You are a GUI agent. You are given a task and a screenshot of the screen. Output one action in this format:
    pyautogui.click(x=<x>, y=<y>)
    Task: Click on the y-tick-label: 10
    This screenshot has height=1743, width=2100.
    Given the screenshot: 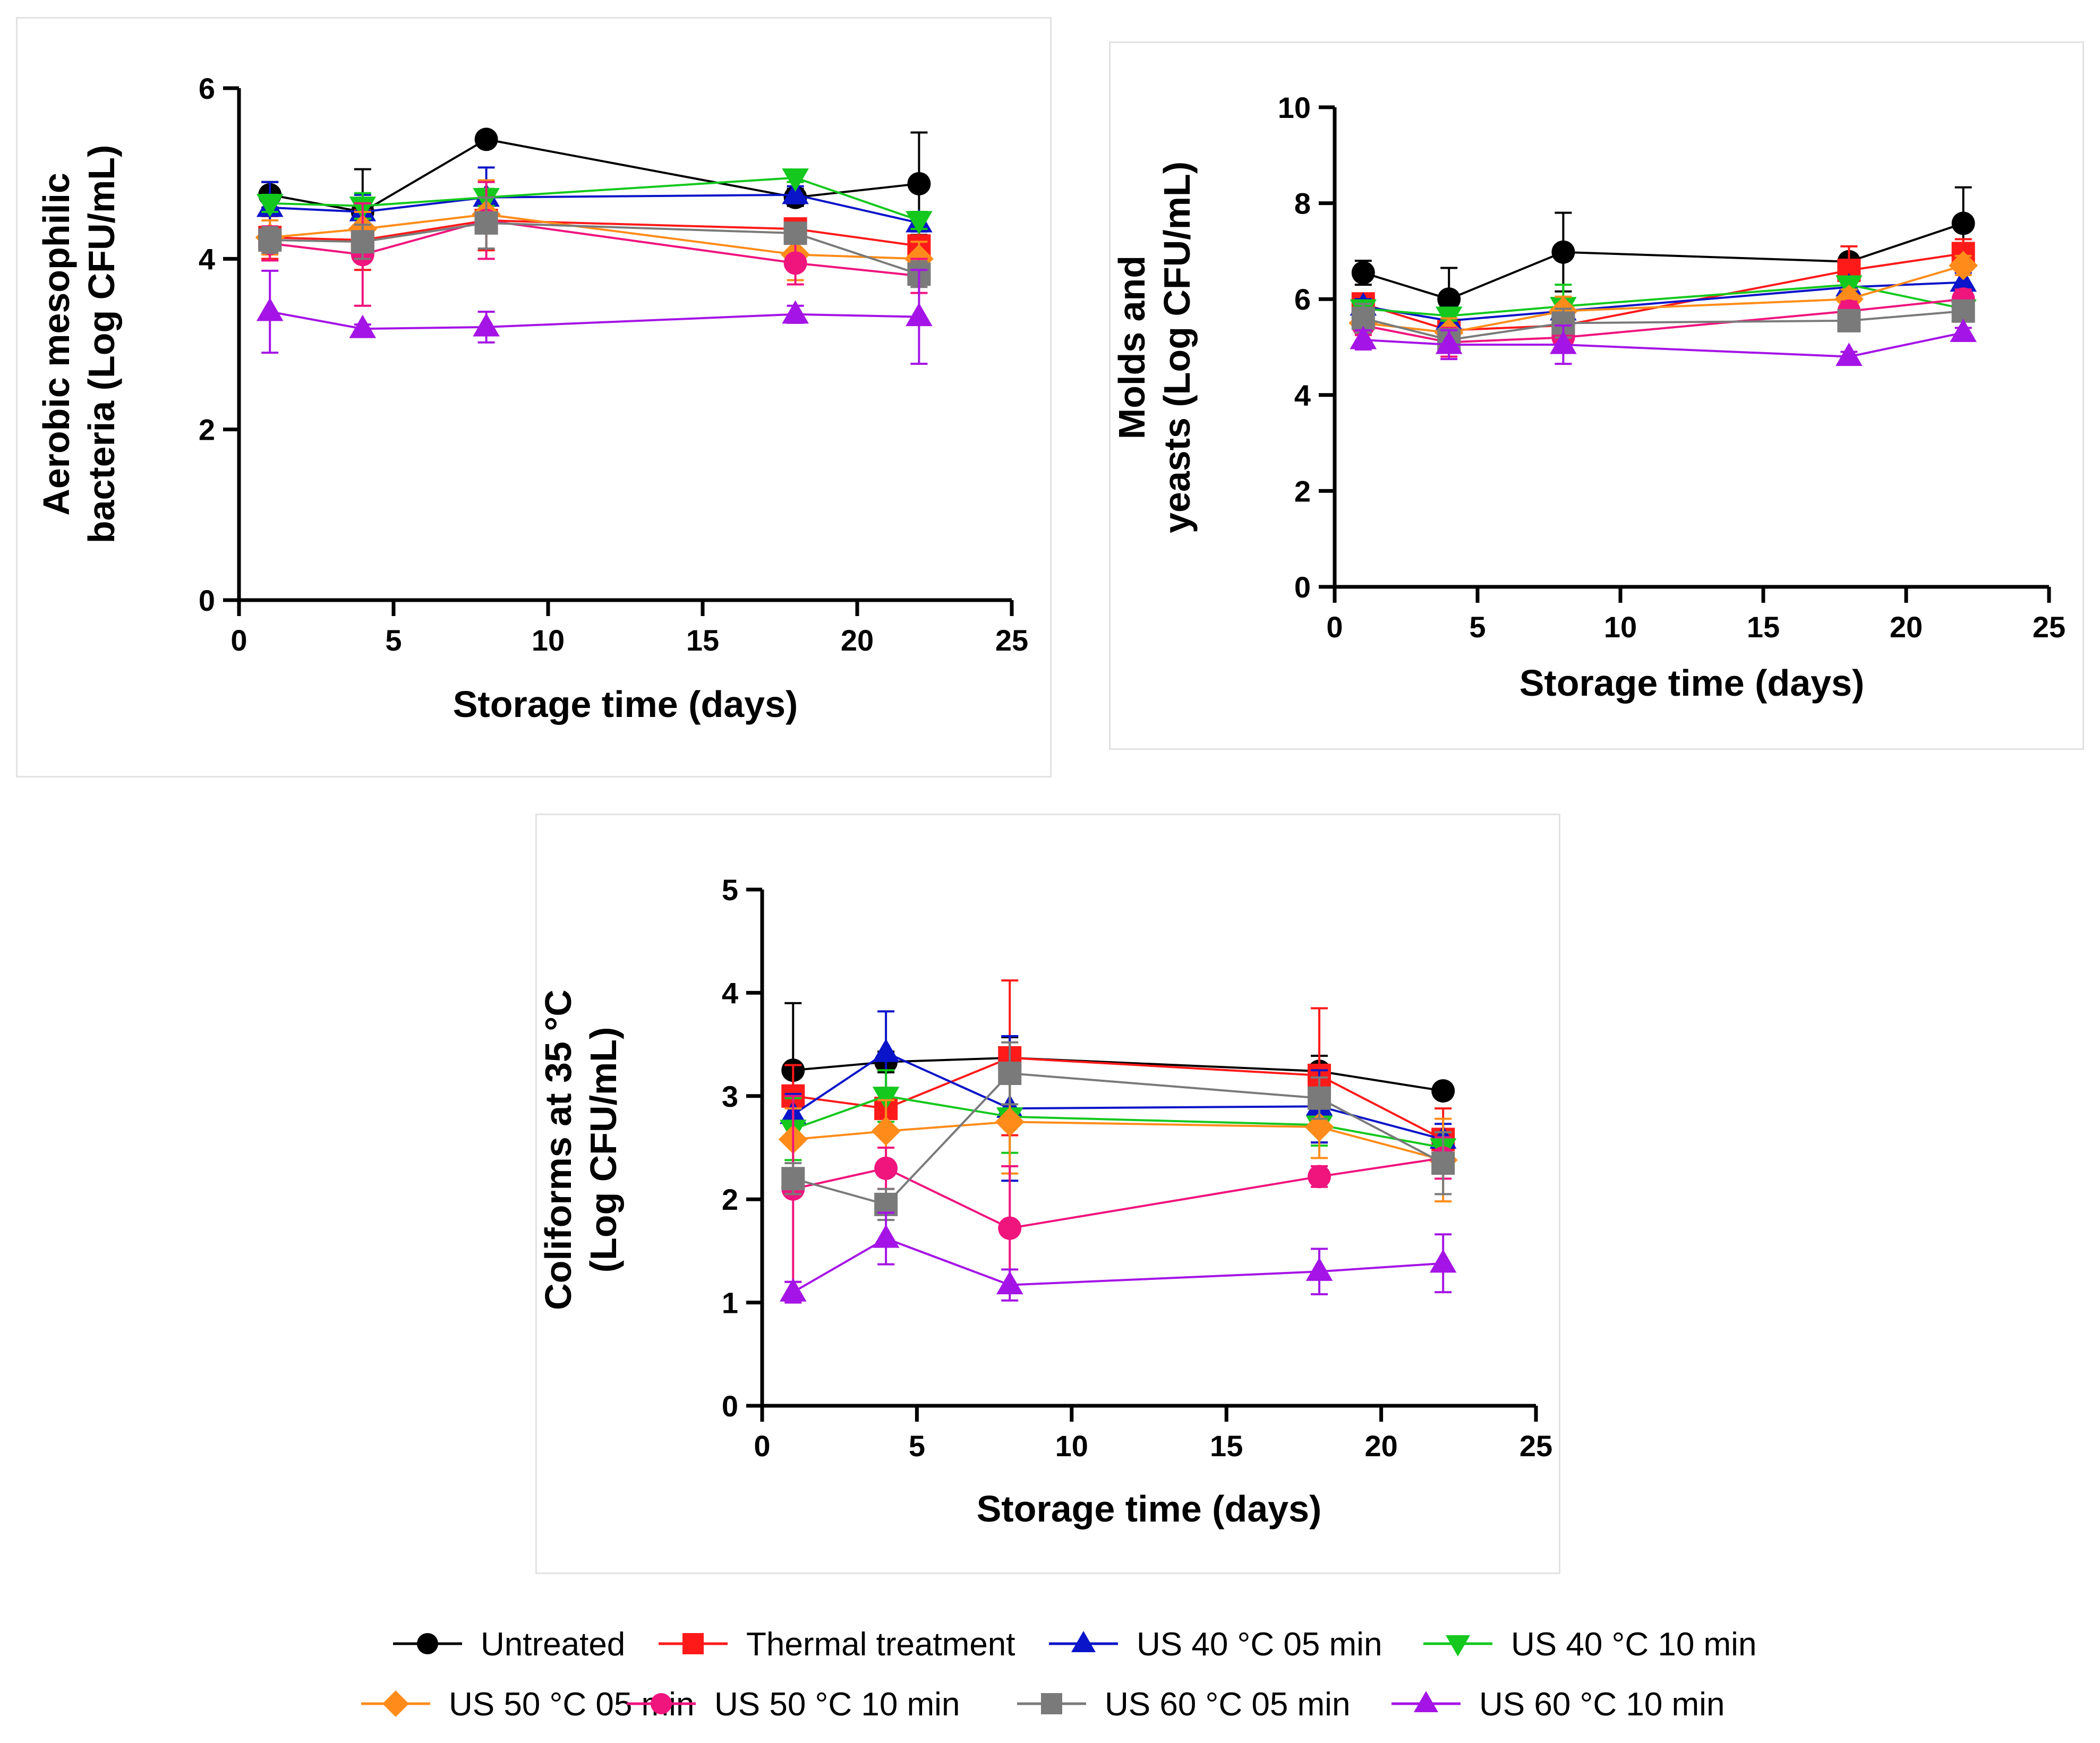 What is the action you would take?
    pyautogui.click(x=1294, y=107)
    